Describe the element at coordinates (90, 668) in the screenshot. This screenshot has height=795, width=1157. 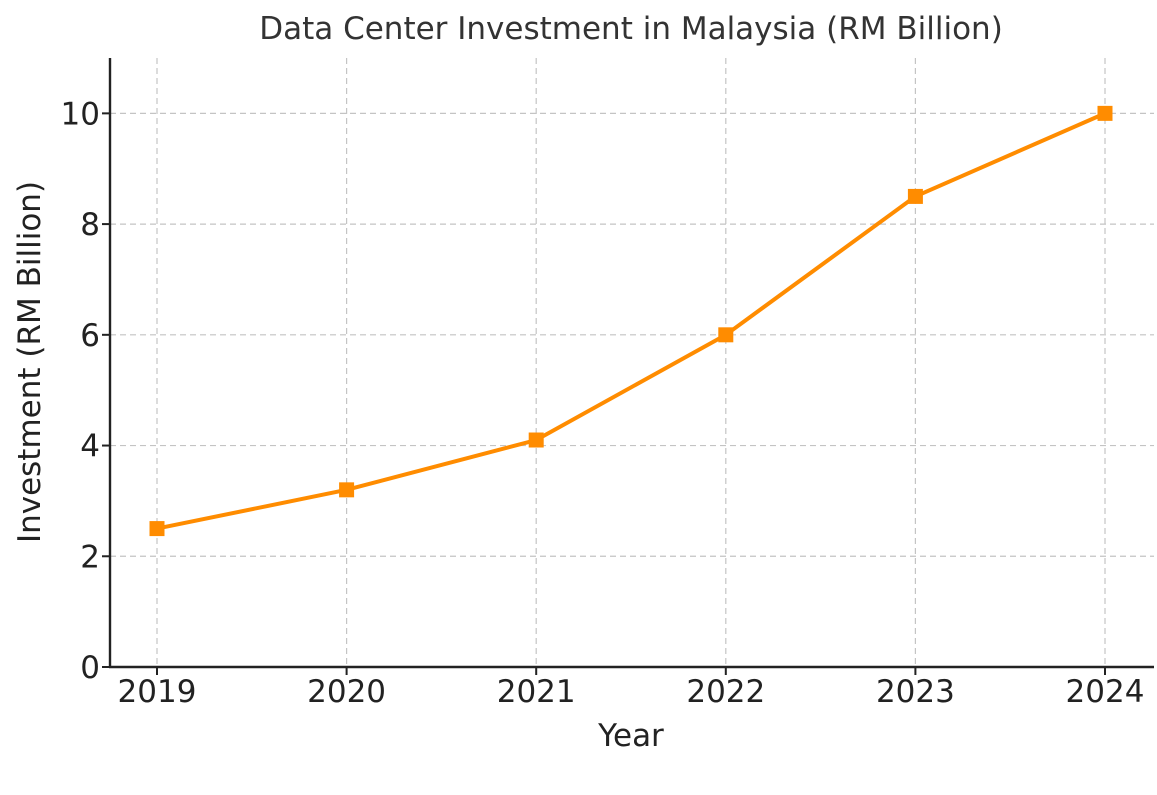
I see `y-tick-label: 0` at that location.